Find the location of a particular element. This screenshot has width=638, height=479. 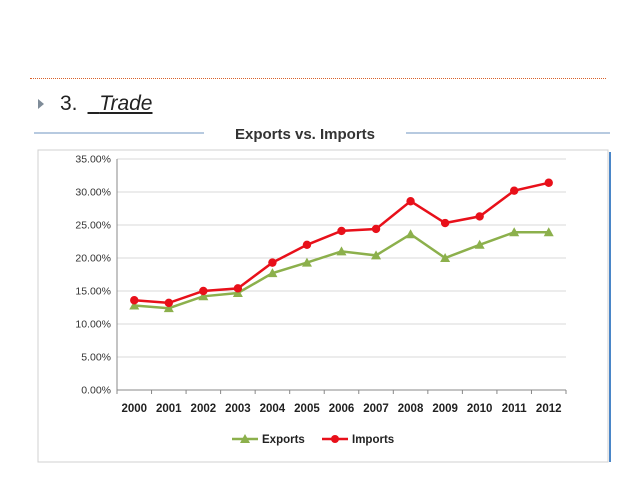

x-tick-label: 2012 is located at coordinates (549, 409).